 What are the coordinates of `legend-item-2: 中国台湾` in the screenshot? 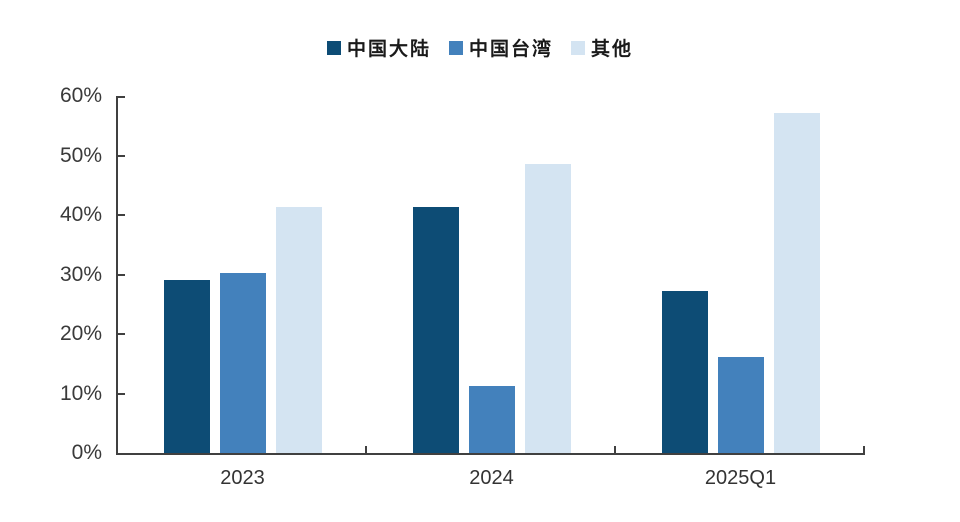 It's located at (500, 47).